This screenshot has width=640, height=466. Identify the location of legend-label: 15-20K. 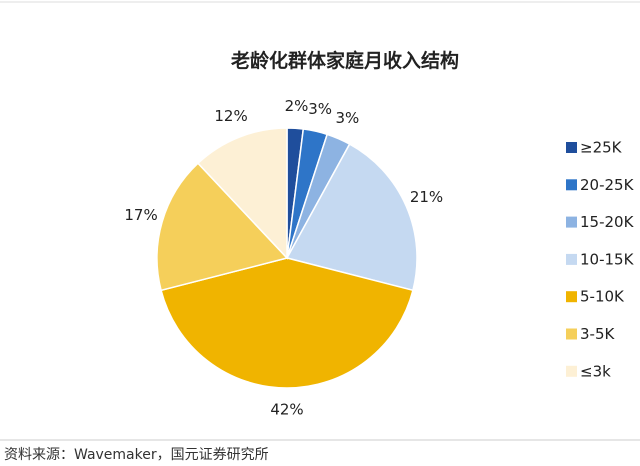
(607, 222).